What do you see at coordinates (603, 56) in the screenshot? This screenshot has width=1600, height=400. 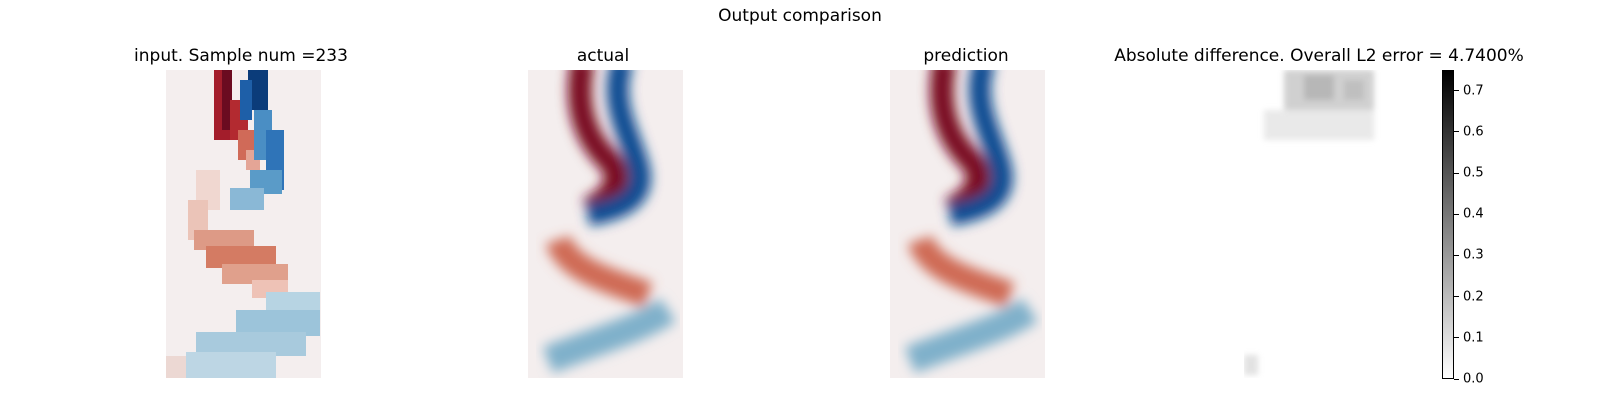 I see `actual-panel-title: actual` at bounding box center [603, 56].